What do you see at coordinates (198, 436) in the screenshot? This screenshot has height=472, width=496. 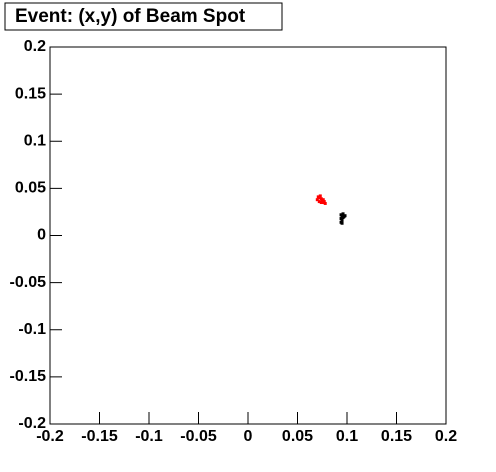 I see `x-tick-label: -0.05` at bounding box center [198, 436].